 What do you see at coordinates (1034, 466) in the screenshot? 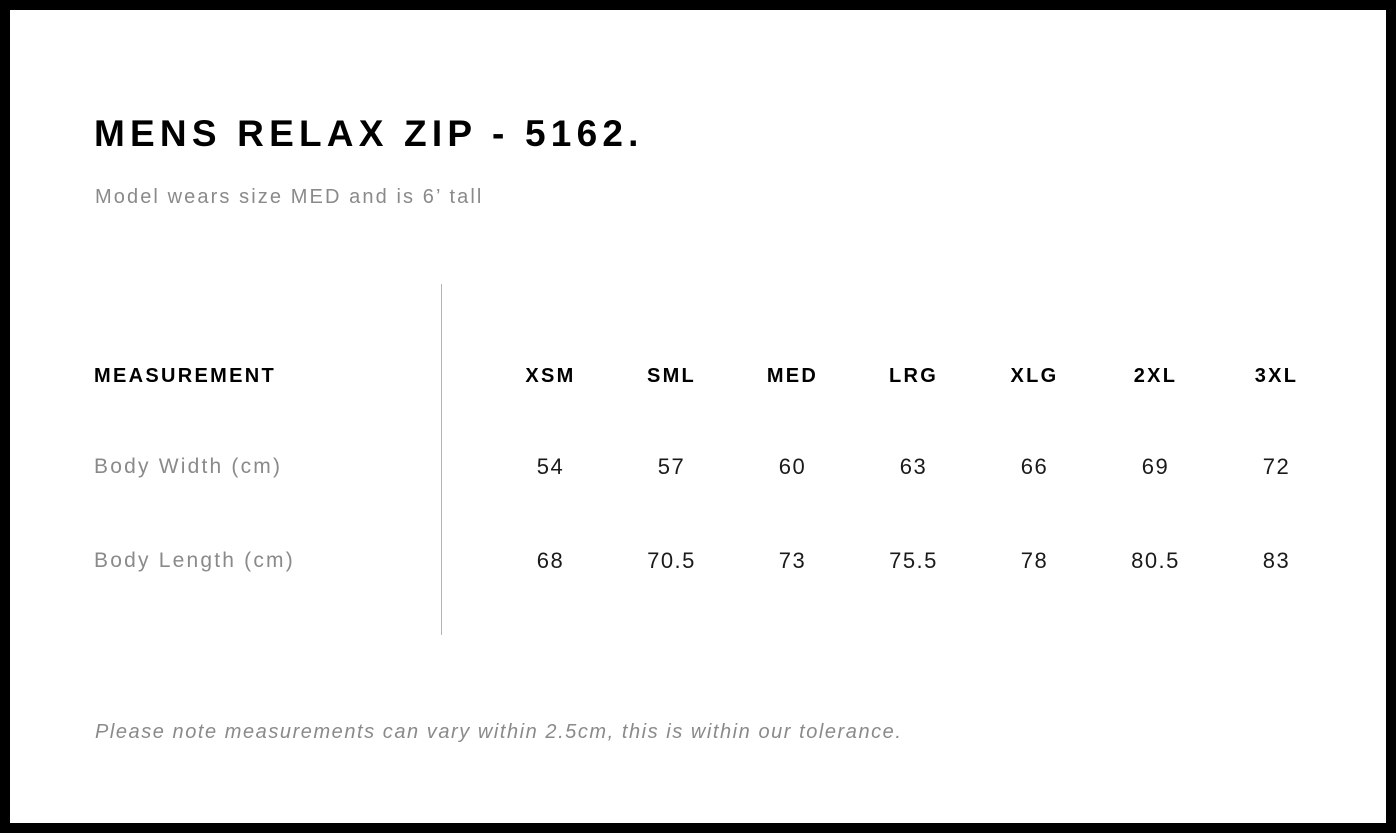
I see `cell-body-width-xlg: 66` at bounding box center [1034, 466].